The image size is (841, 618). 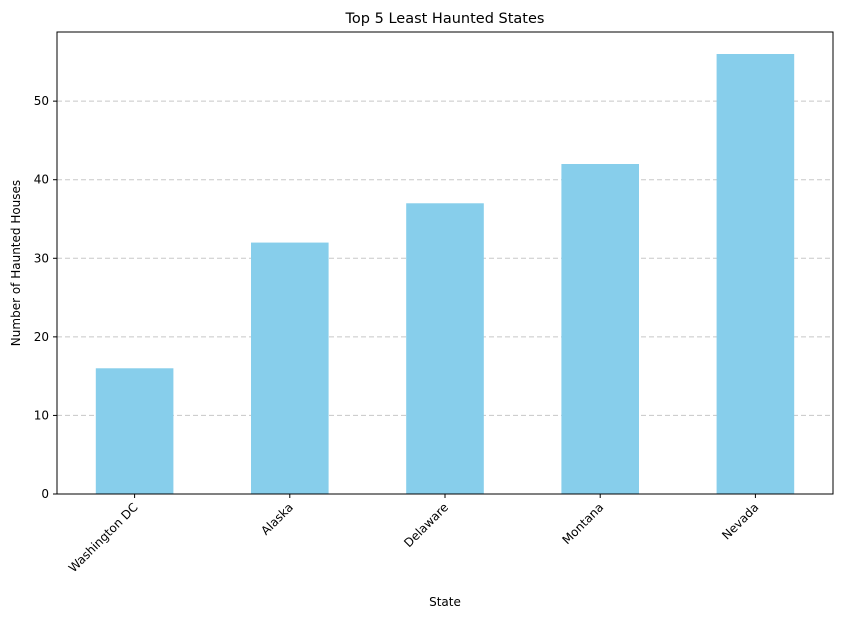 I want to click on bar-montana, so click(x=600, y=329).